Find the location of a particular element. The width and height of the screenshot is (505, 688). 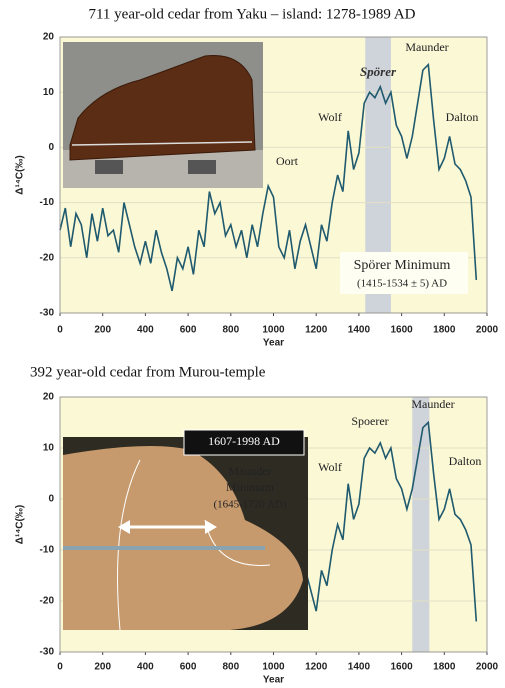

annotation: 1607-1998 AD is located at coordinates (244, 441).